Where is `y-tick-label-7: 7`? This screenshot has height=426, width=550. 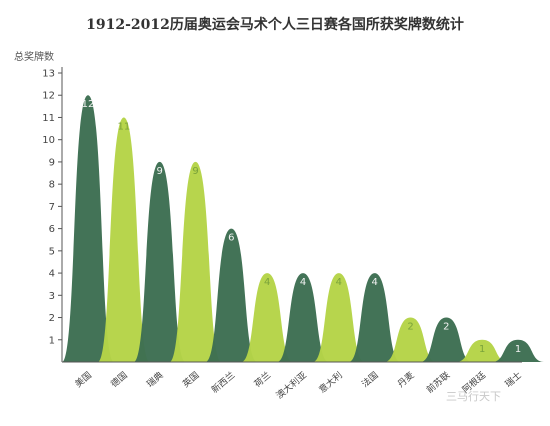
y-tick-label-7: 7 is located at coordinates (52, 207).